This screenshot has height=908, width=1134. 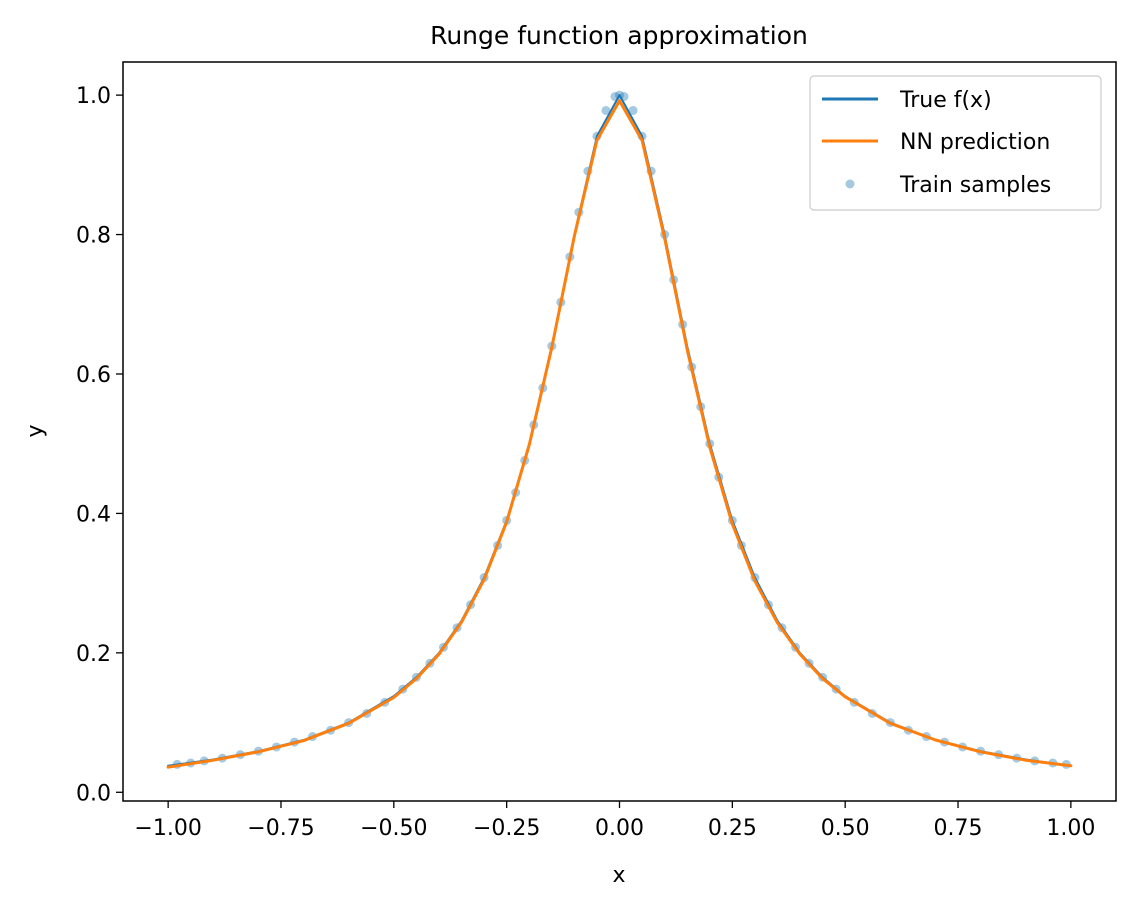 What do you see at coordinates (93, 375) in the screenshot?
I see `y-tick-label: 0.6` at bounding box center [93, 375].